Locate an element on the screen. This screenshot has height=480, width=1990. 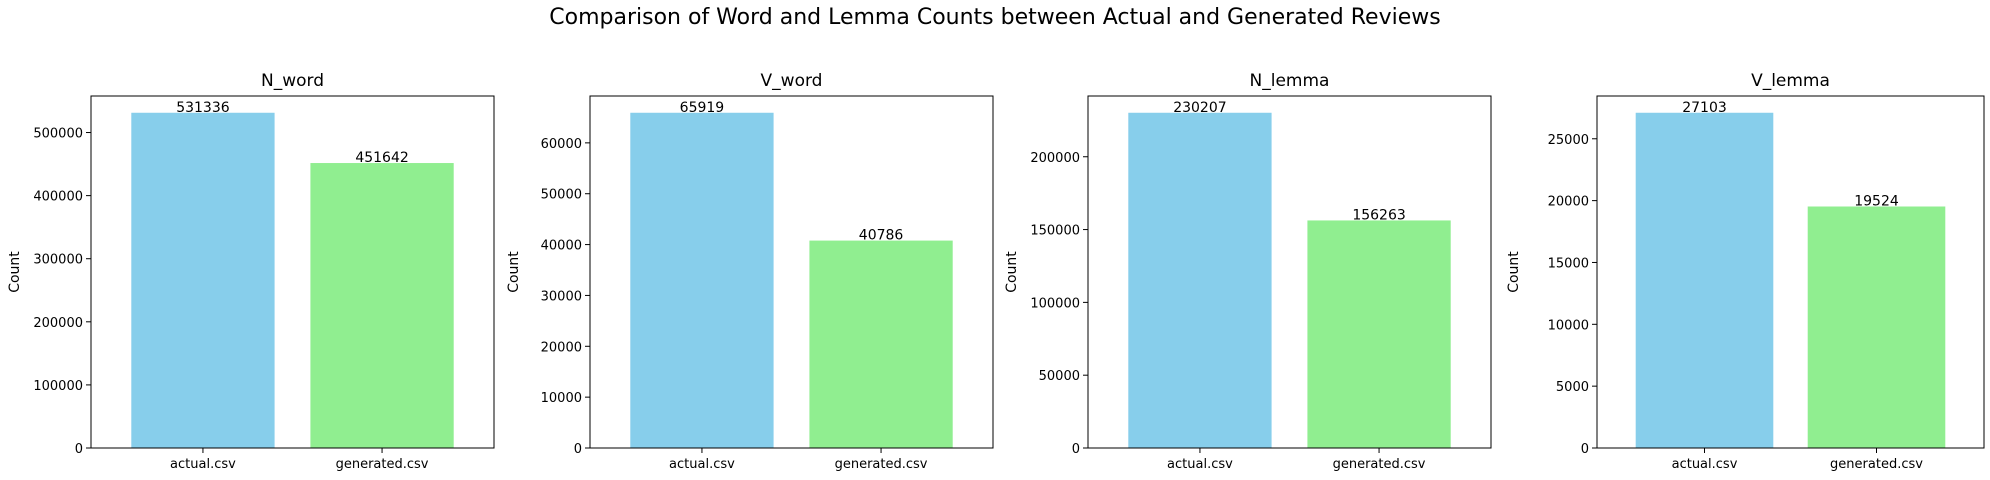
y-tick-label: 25000 is located at coordinates (1568, 140).